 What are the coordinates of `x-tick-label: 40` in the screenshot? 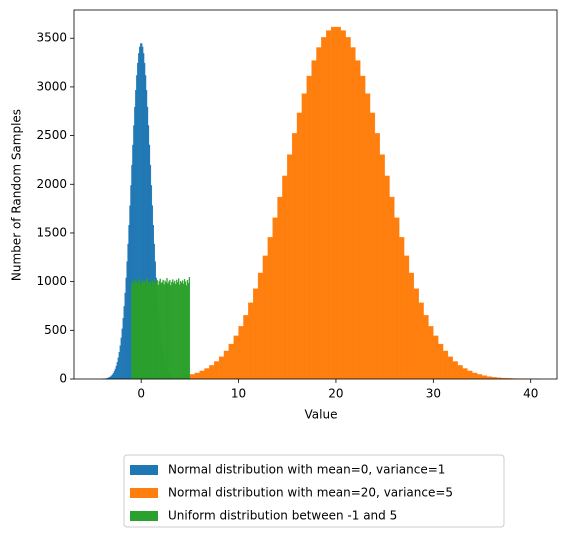 It's located at (530, 394).